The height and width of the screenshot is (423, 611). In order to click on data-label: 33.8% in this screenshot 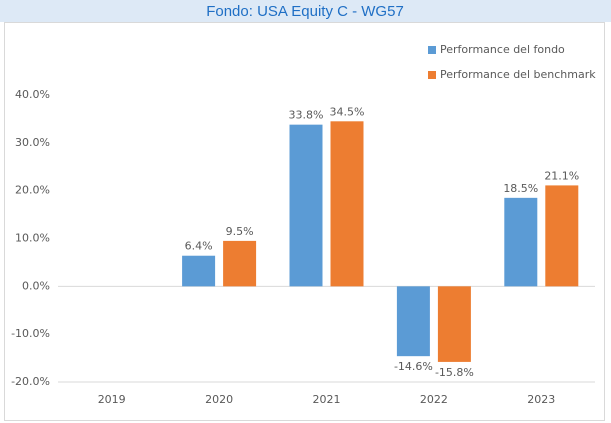, I will do `click(306, 115)`.